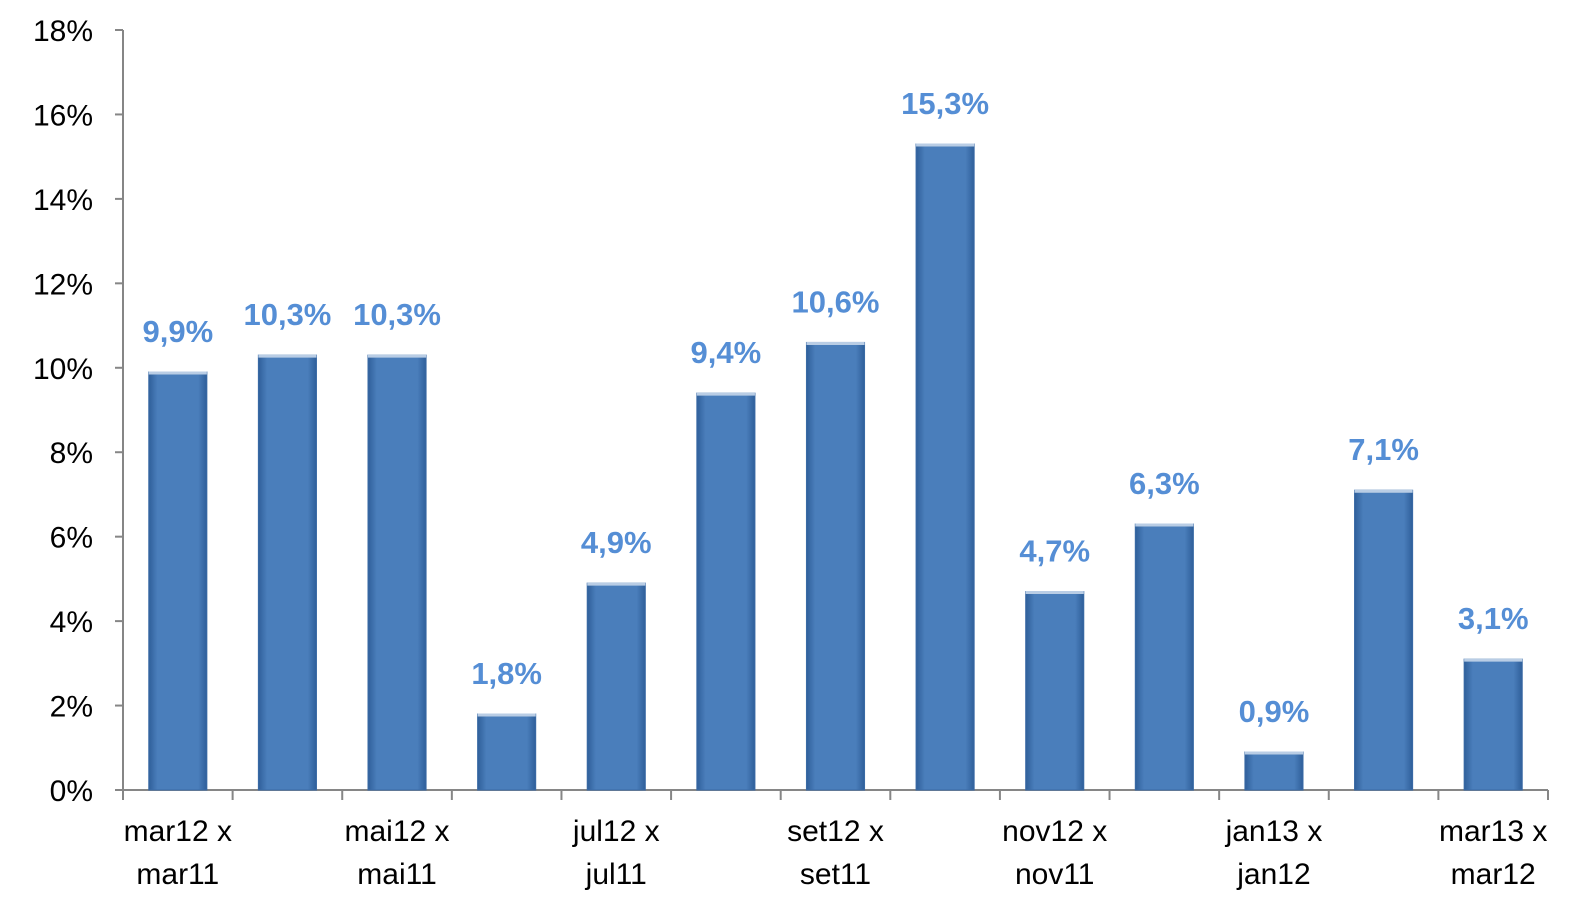 The image size is (1572, 900). Describe the element at coordinates (1274, 853) in the screenshot. I see `x-tick-label: jan13 x jan12` at that location.